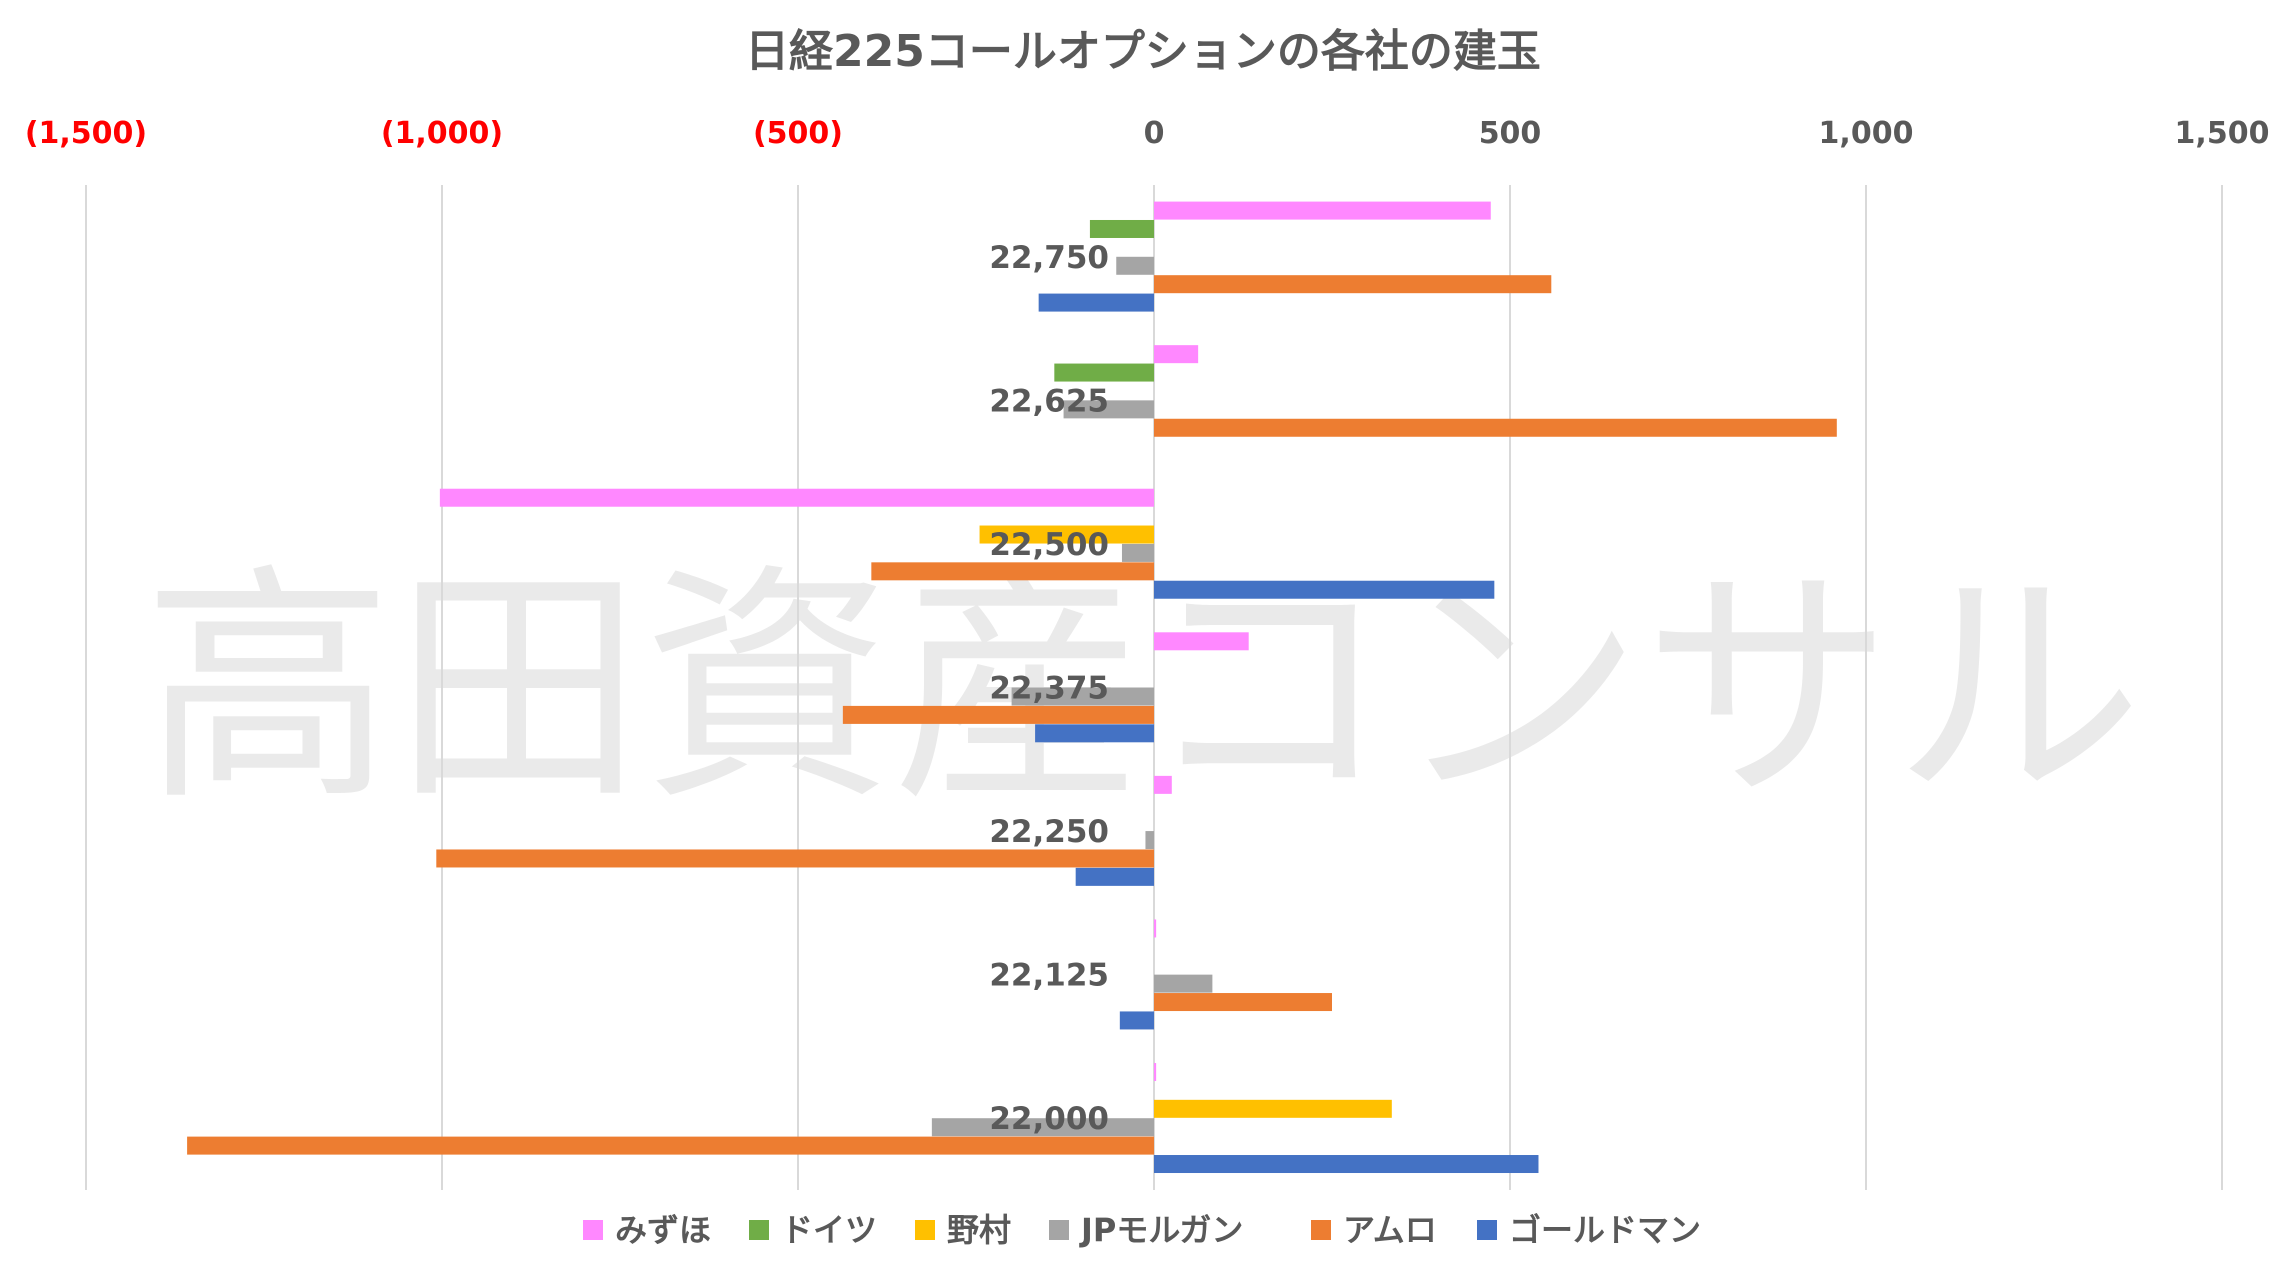 The width and height of the screenshot is (2286, 1282). I want to click on category-label: 22,750, so click(1049, 258).